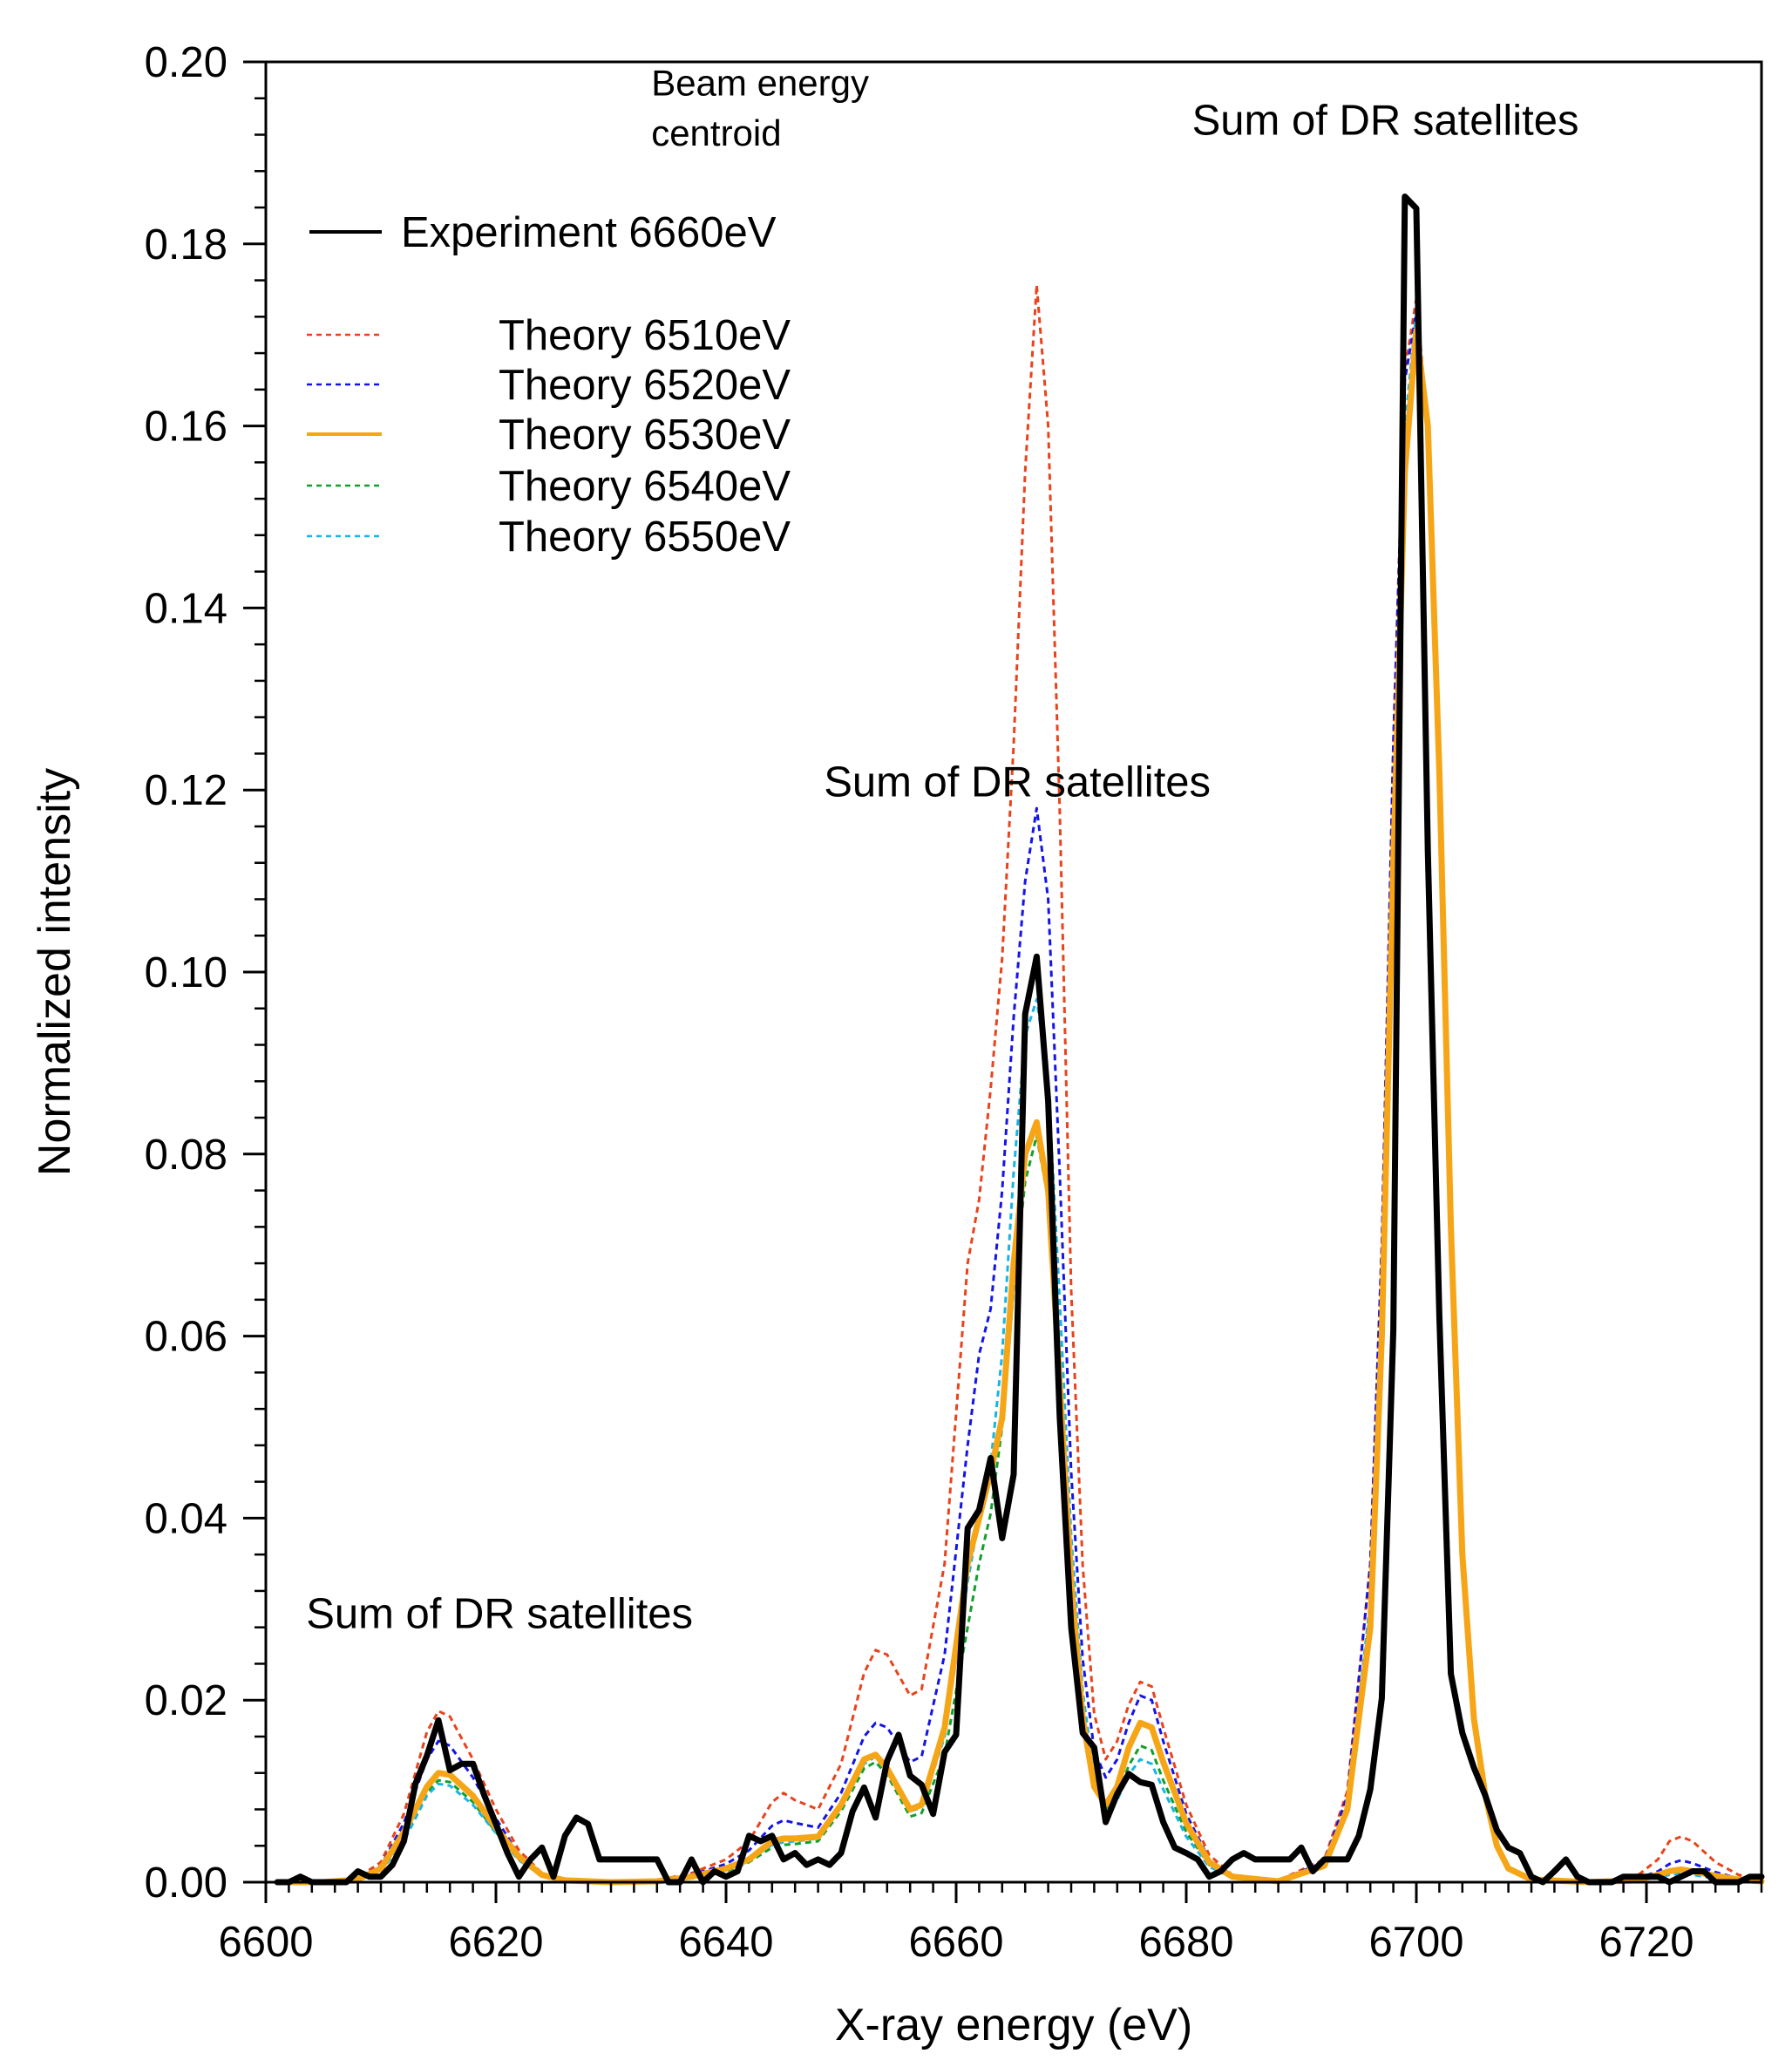 The image size is (1792, 2067). Describe the element at coordinates (186, 790) in the screenshot. I see `y-tick-label: 0.12` at that location.